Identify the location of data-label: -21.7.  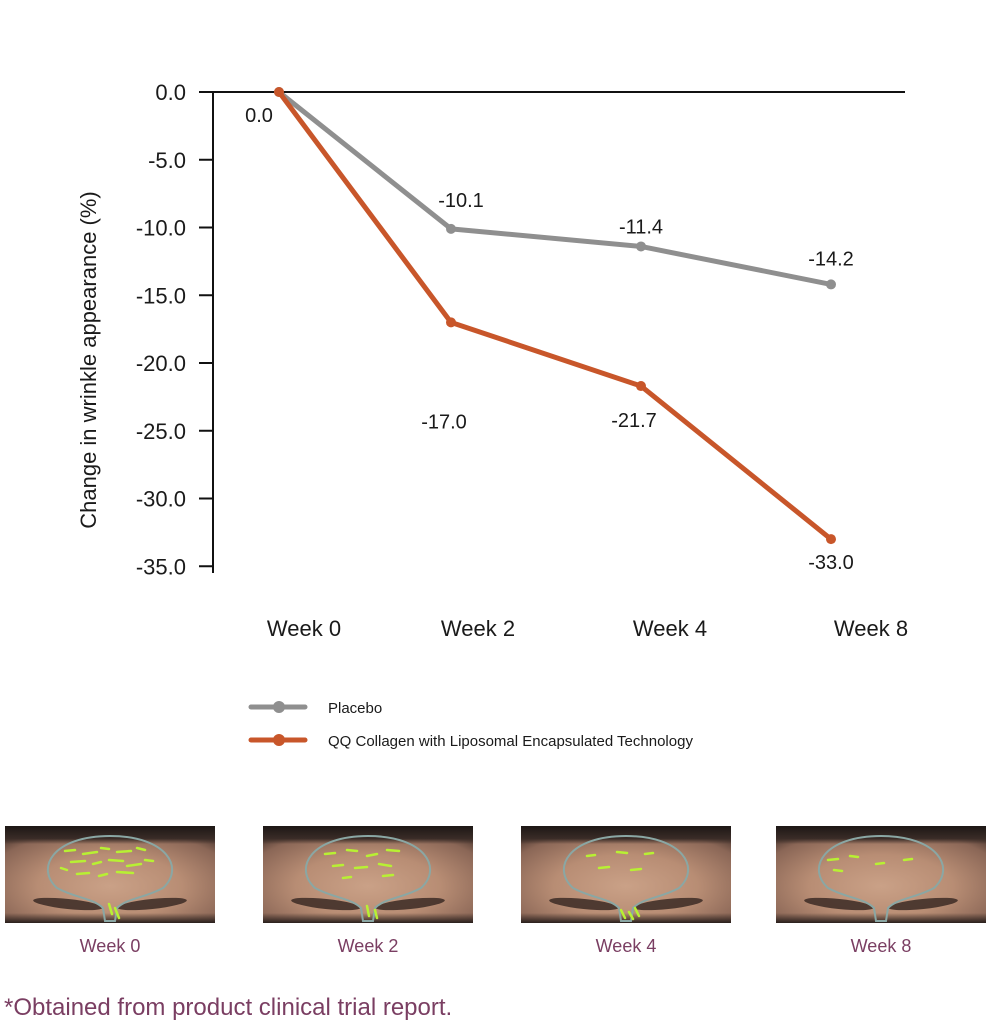
(634, 421).